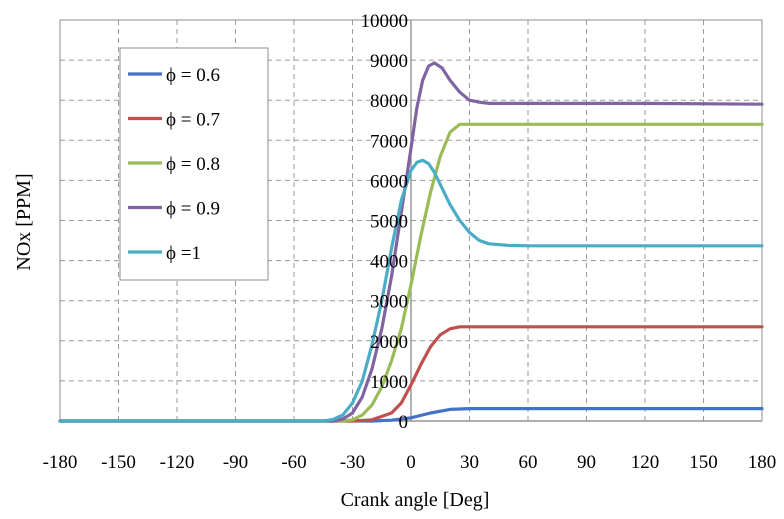 This screenshot has width=784, height=519. What do you see at coordinates (177, 462) in the screenshot?
I see `x-tick-label: -120` at bounding box center [177, 462].